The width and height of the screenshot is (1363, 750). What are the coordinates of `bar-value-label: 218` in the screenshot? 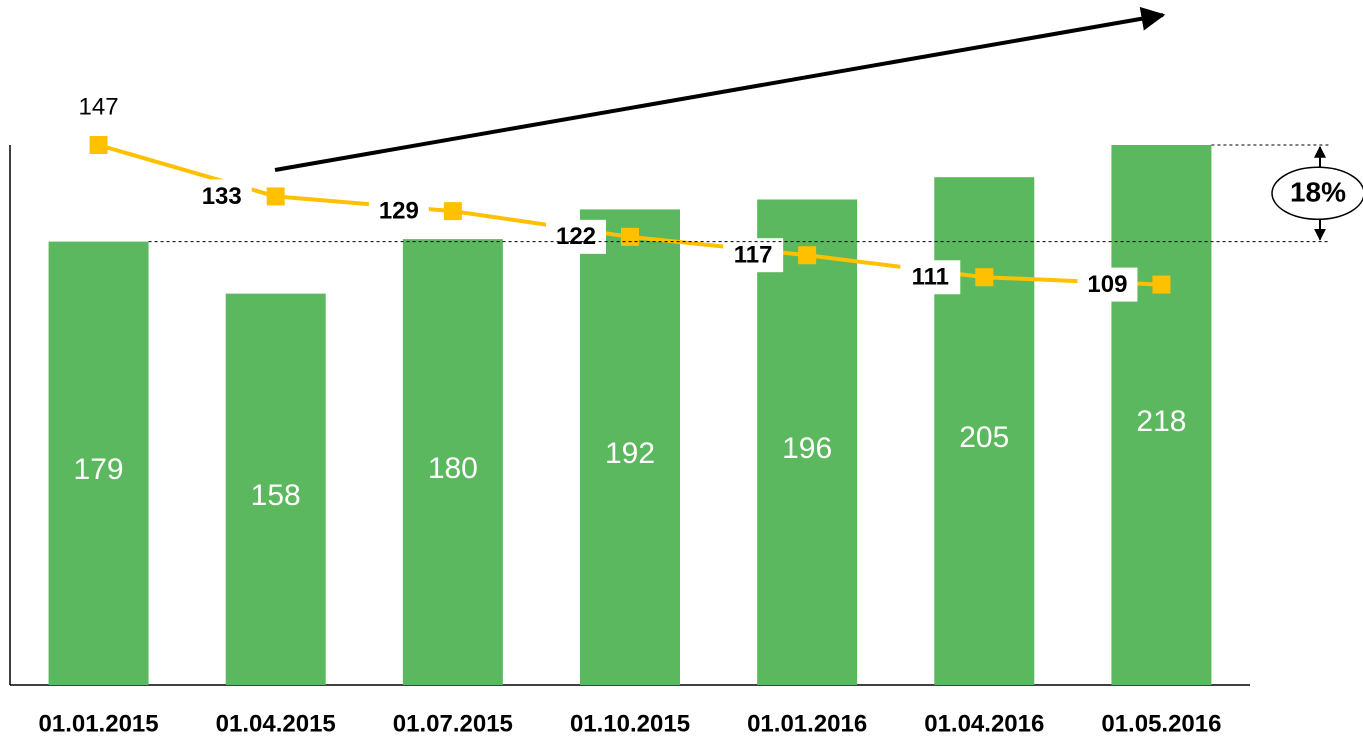 It's located at (1161, 421).